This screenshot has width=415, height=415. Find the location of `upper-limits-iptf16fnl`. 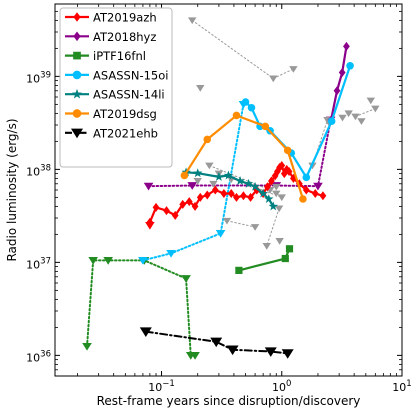

upper-limits-iptf16fnl is located at coordinates (141, 308).